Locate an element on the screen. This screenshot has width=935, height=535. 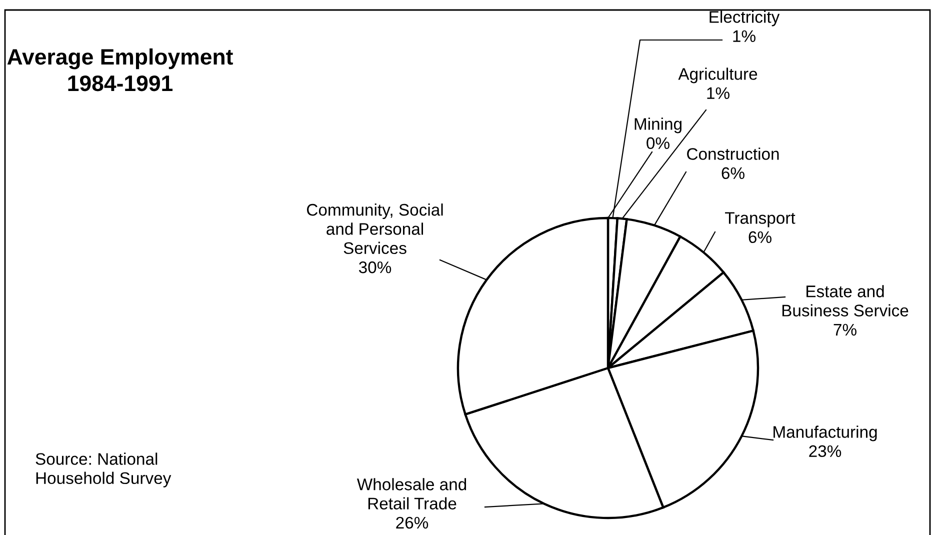
source-note: Source: National Household Survey is located at coordinates (104, 470).